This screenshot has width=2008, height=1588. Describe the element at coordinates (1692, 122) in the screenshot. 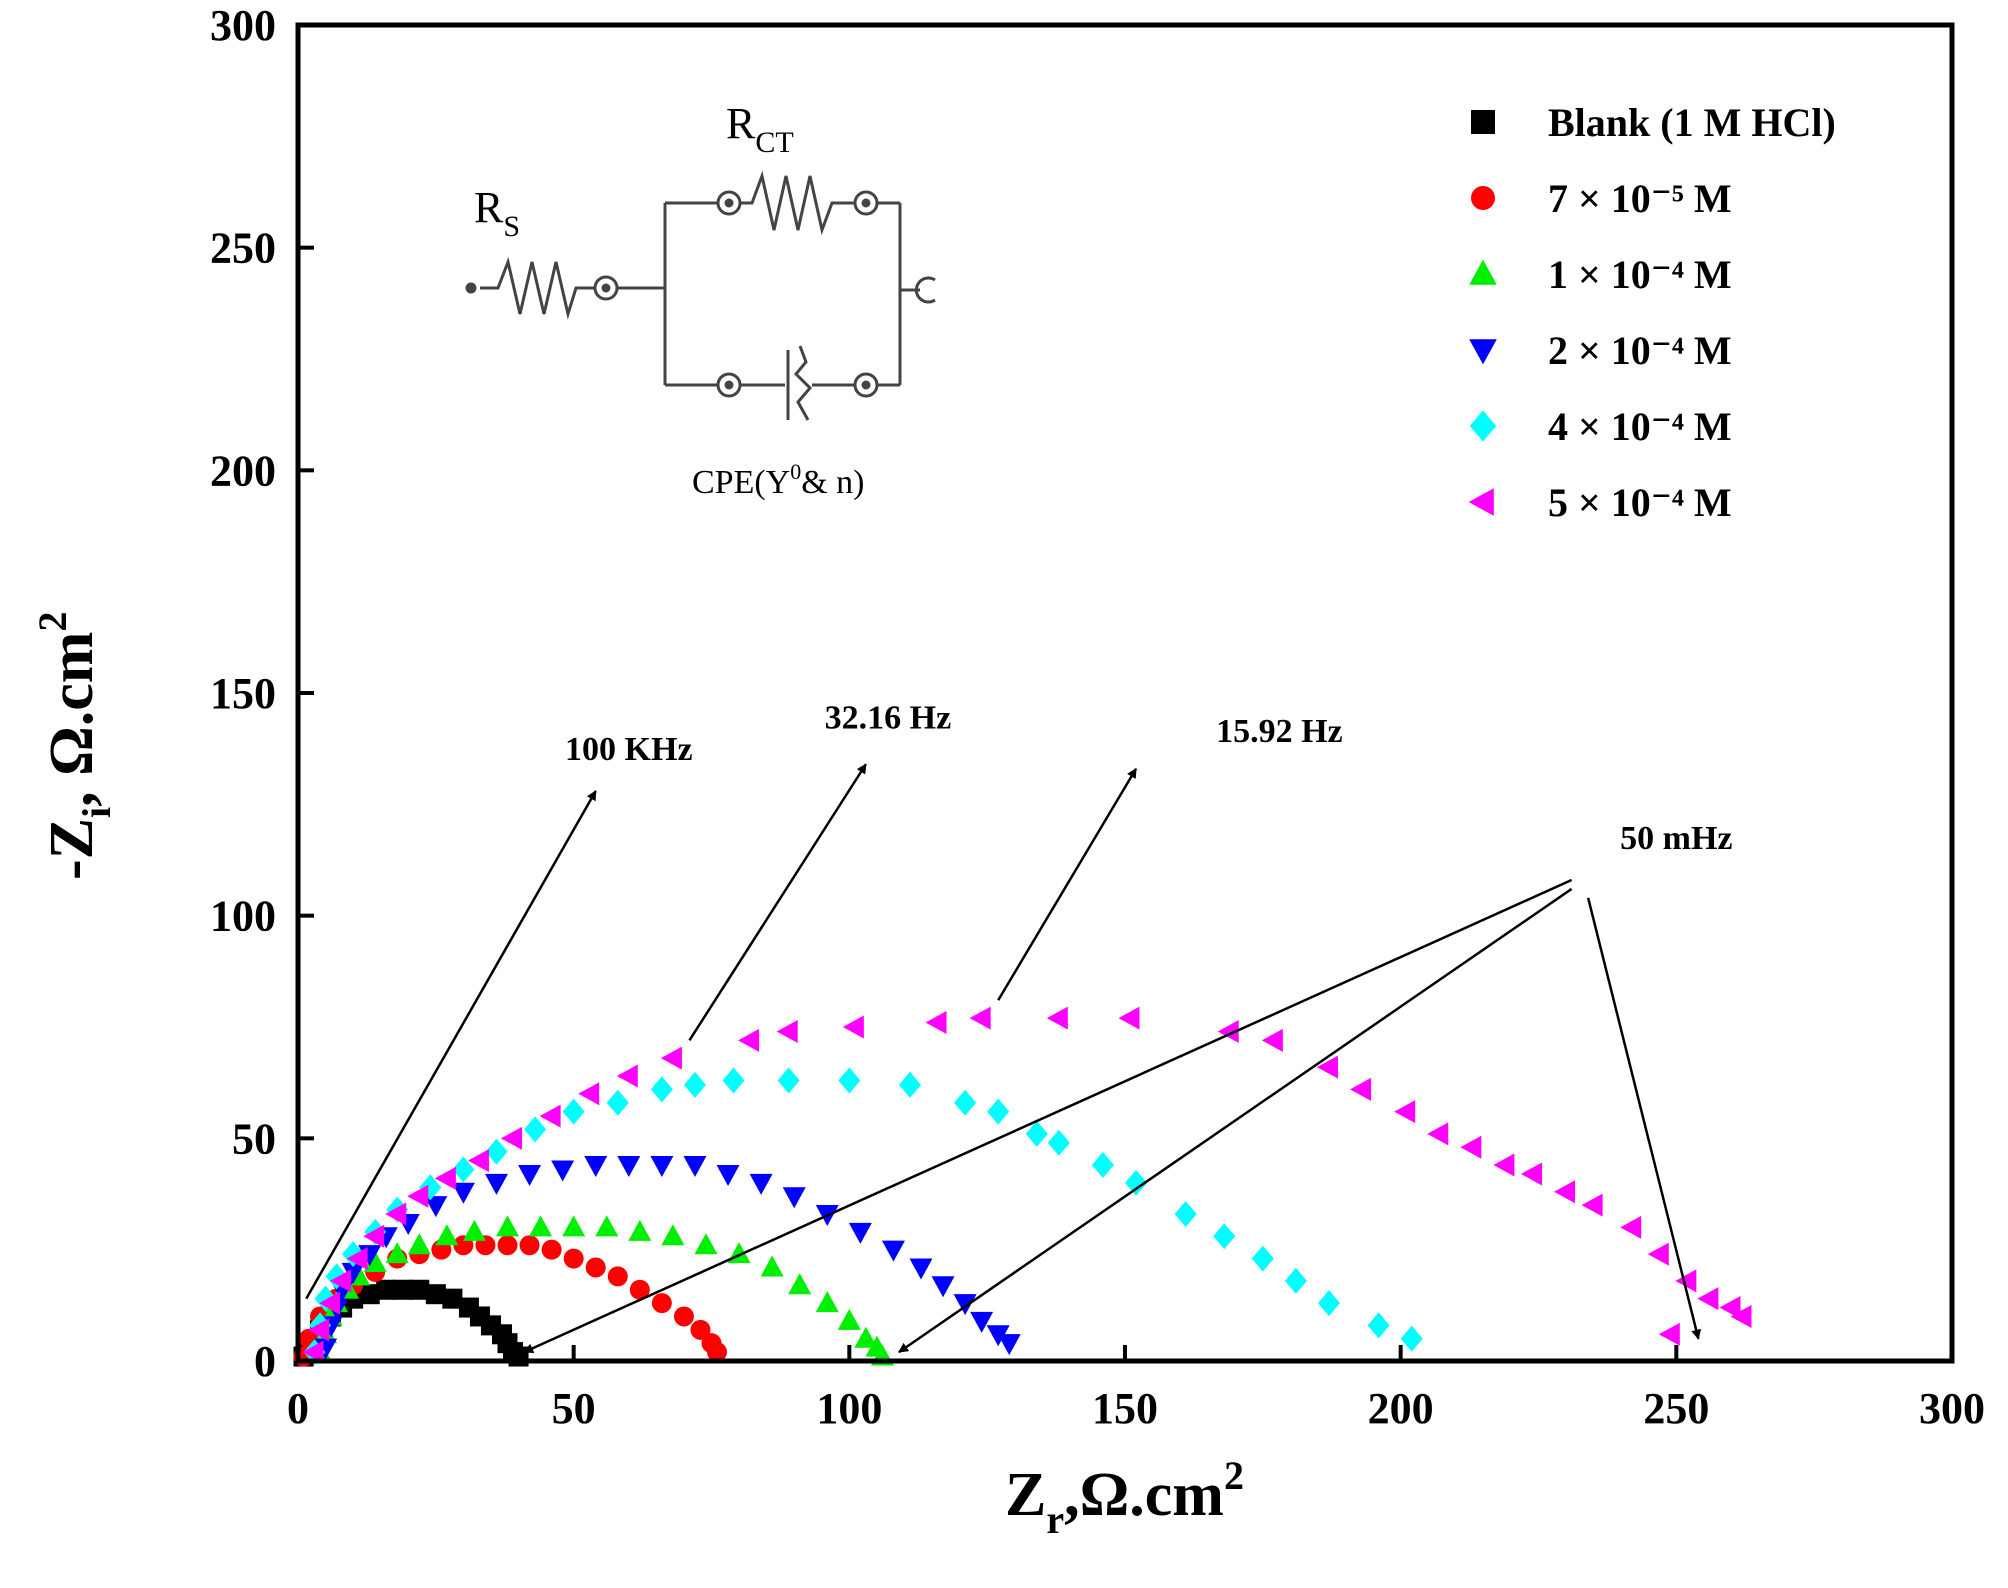

I see `legend-label: Blank (1 M HCl)` at that location.